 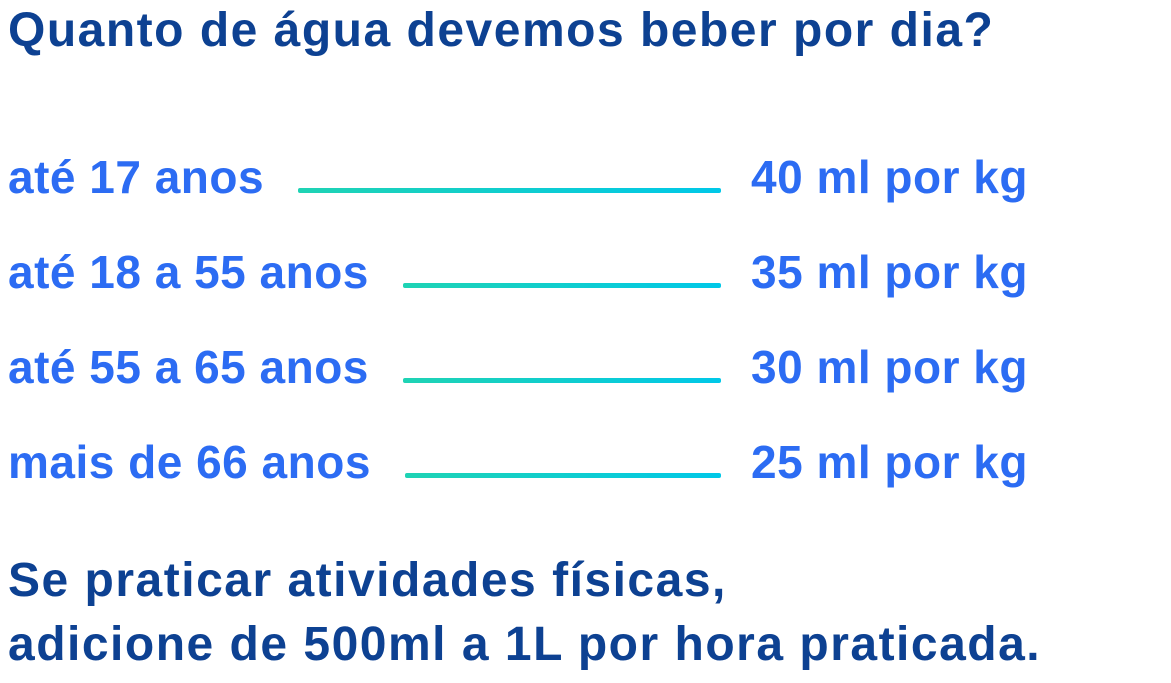 I want to click on footer-line-1: Se praticar atividades físicas,, so click(x=367, y=581).